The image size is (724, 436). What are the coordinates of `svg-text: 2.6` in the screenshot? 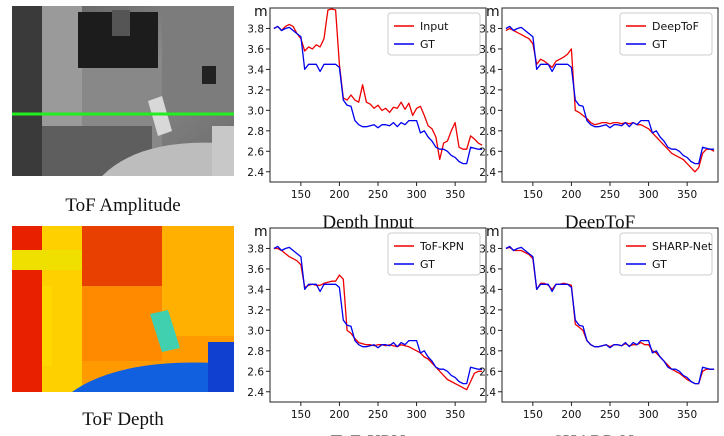 It's located at (255, 372).